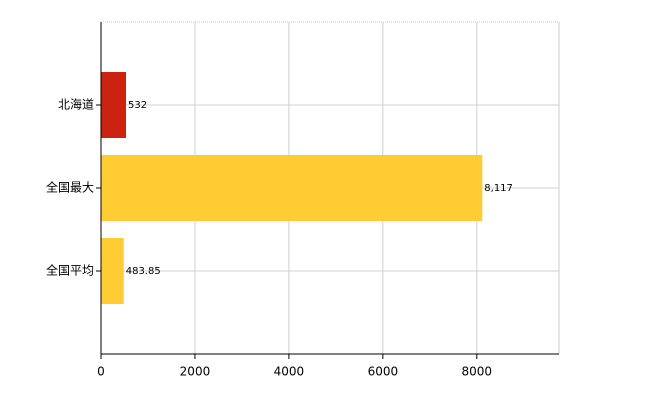  I want to click on x-tick-label: 4000, so click(289, 372).